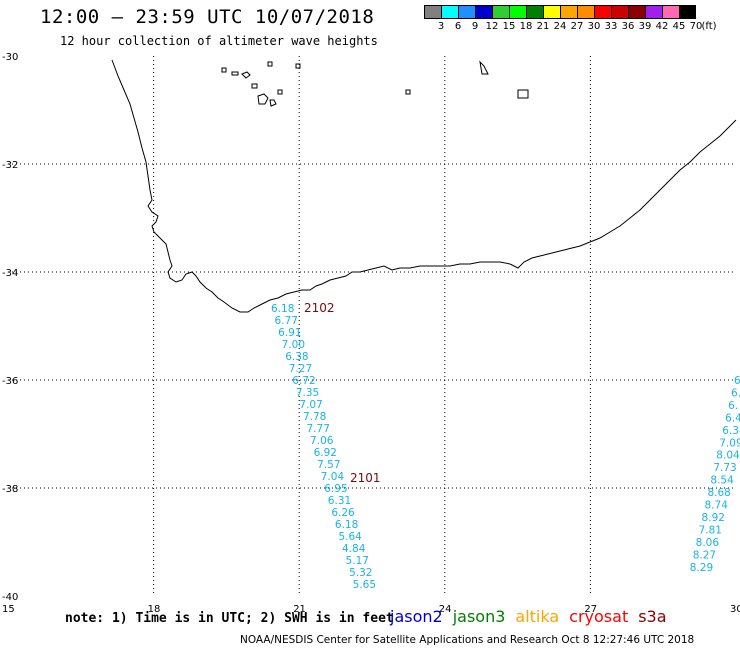  I want to click on longitude-label: 18, so click(154, 609).